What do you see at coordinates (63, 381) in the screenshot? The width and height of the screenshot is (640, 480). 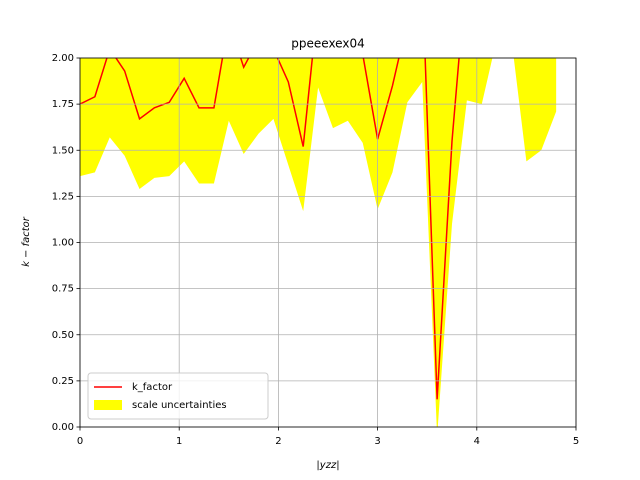 I see `y-tick-label: 0.25` at bounding box center [63, 381].